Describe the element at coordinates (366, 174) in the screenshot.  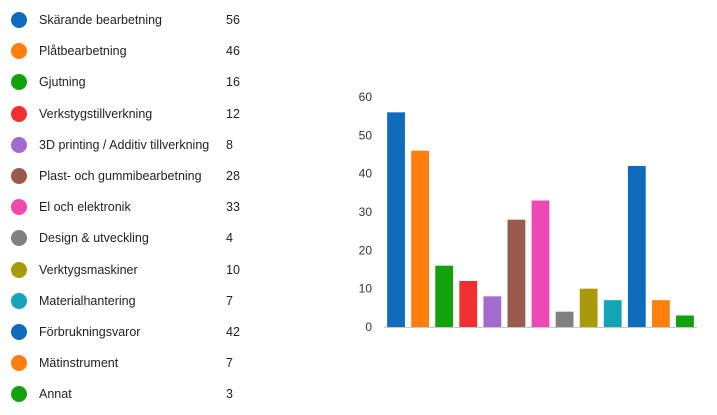
I see `y-tick-label: 40` at that location.